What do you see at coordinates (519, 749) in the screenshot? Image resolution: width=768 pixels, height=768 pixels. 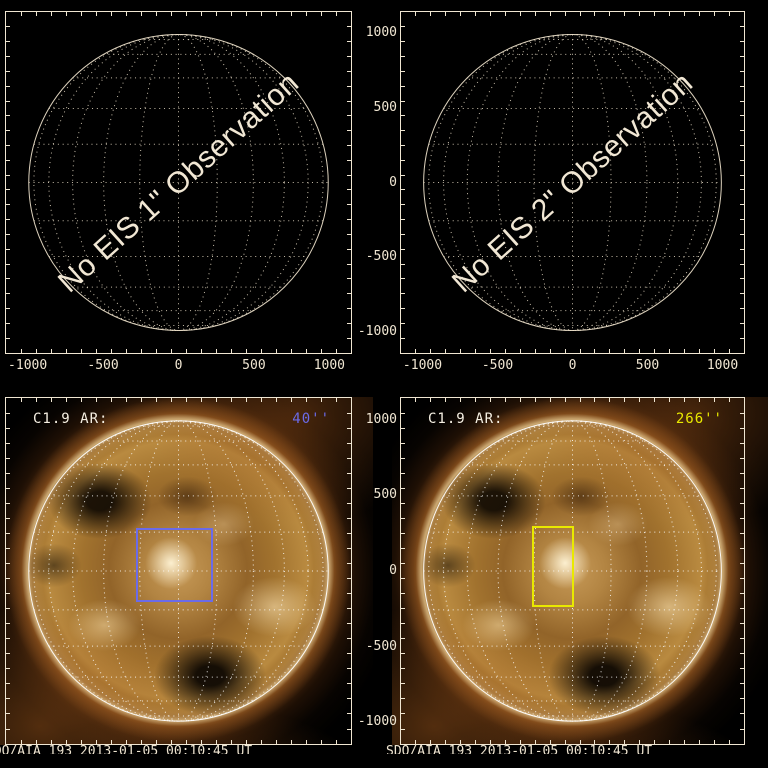 I see `image-timestamp: SDO/AIA 193 2013-01-05 00:10:45 UT` at bounding box center [519, 749].